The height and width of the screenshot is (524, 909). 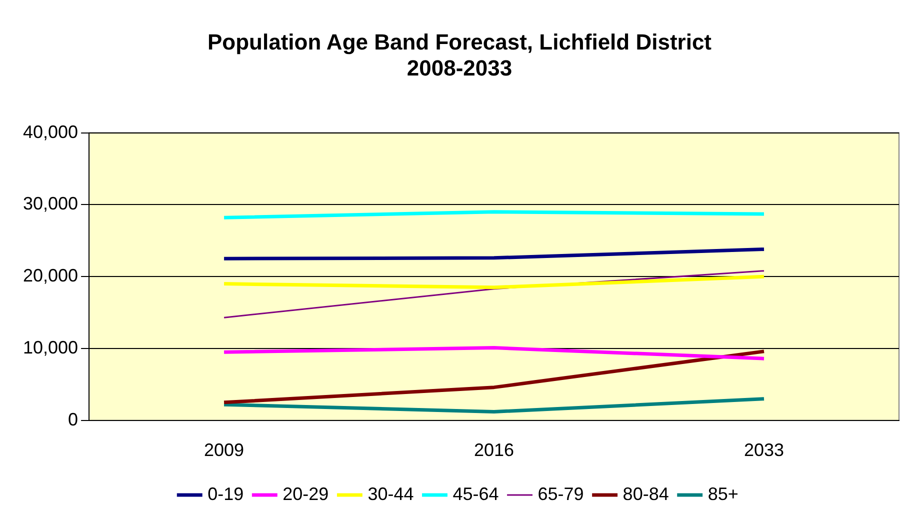 What do you see at coordinates (224, 450) in the screenshot?
I see `x-tick-label: 2009` at bounding box center [224, 450].